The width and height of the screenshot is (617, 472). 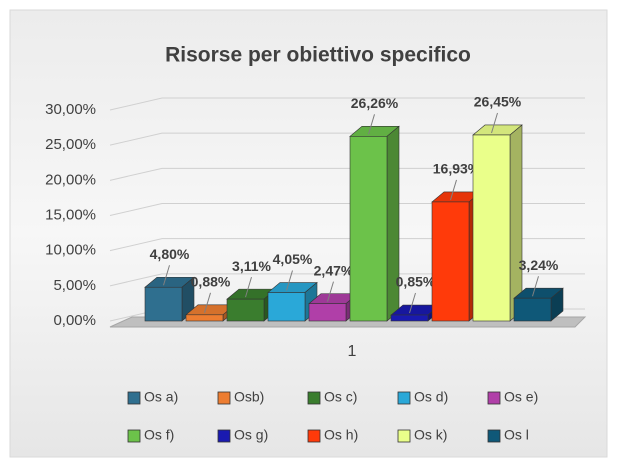 I want to click on legend-label: Os e), so click(x=521, y=397).